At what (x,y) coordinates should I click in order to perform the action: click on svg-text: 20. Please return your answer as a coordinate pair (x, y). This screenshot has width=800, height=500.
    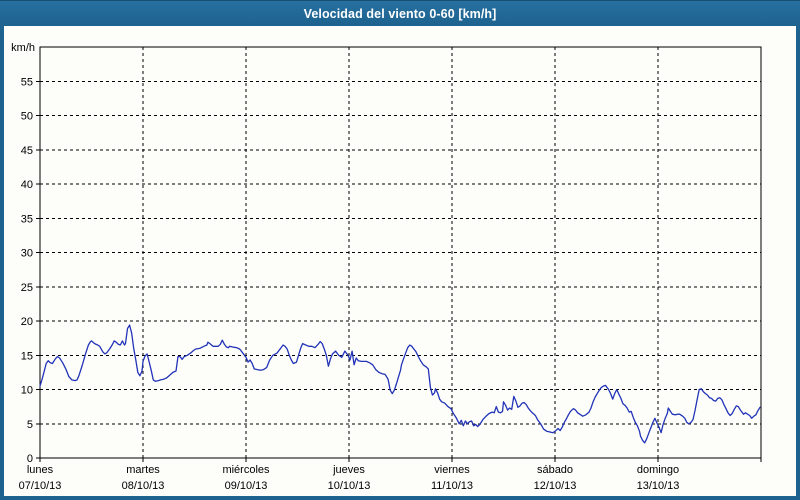
    Looking at the image, I should click on (27, 322).